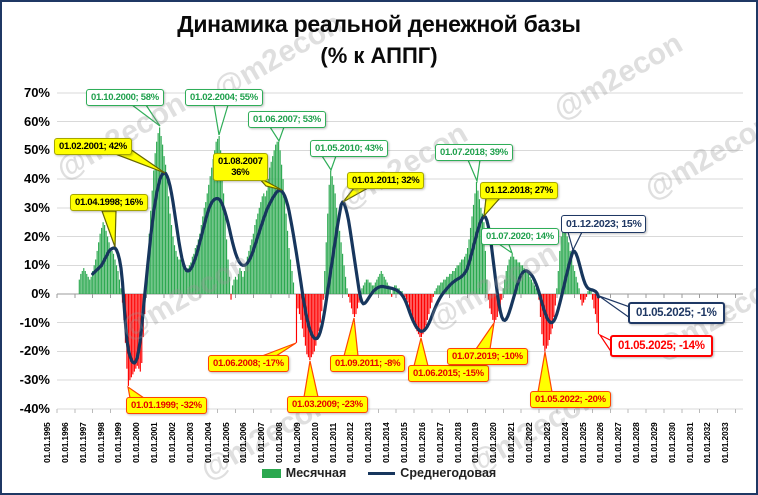 The width and height of the screenshot is (758, 495). I want to click on x-axis-label: 01.01.2015, so click(404, 442).